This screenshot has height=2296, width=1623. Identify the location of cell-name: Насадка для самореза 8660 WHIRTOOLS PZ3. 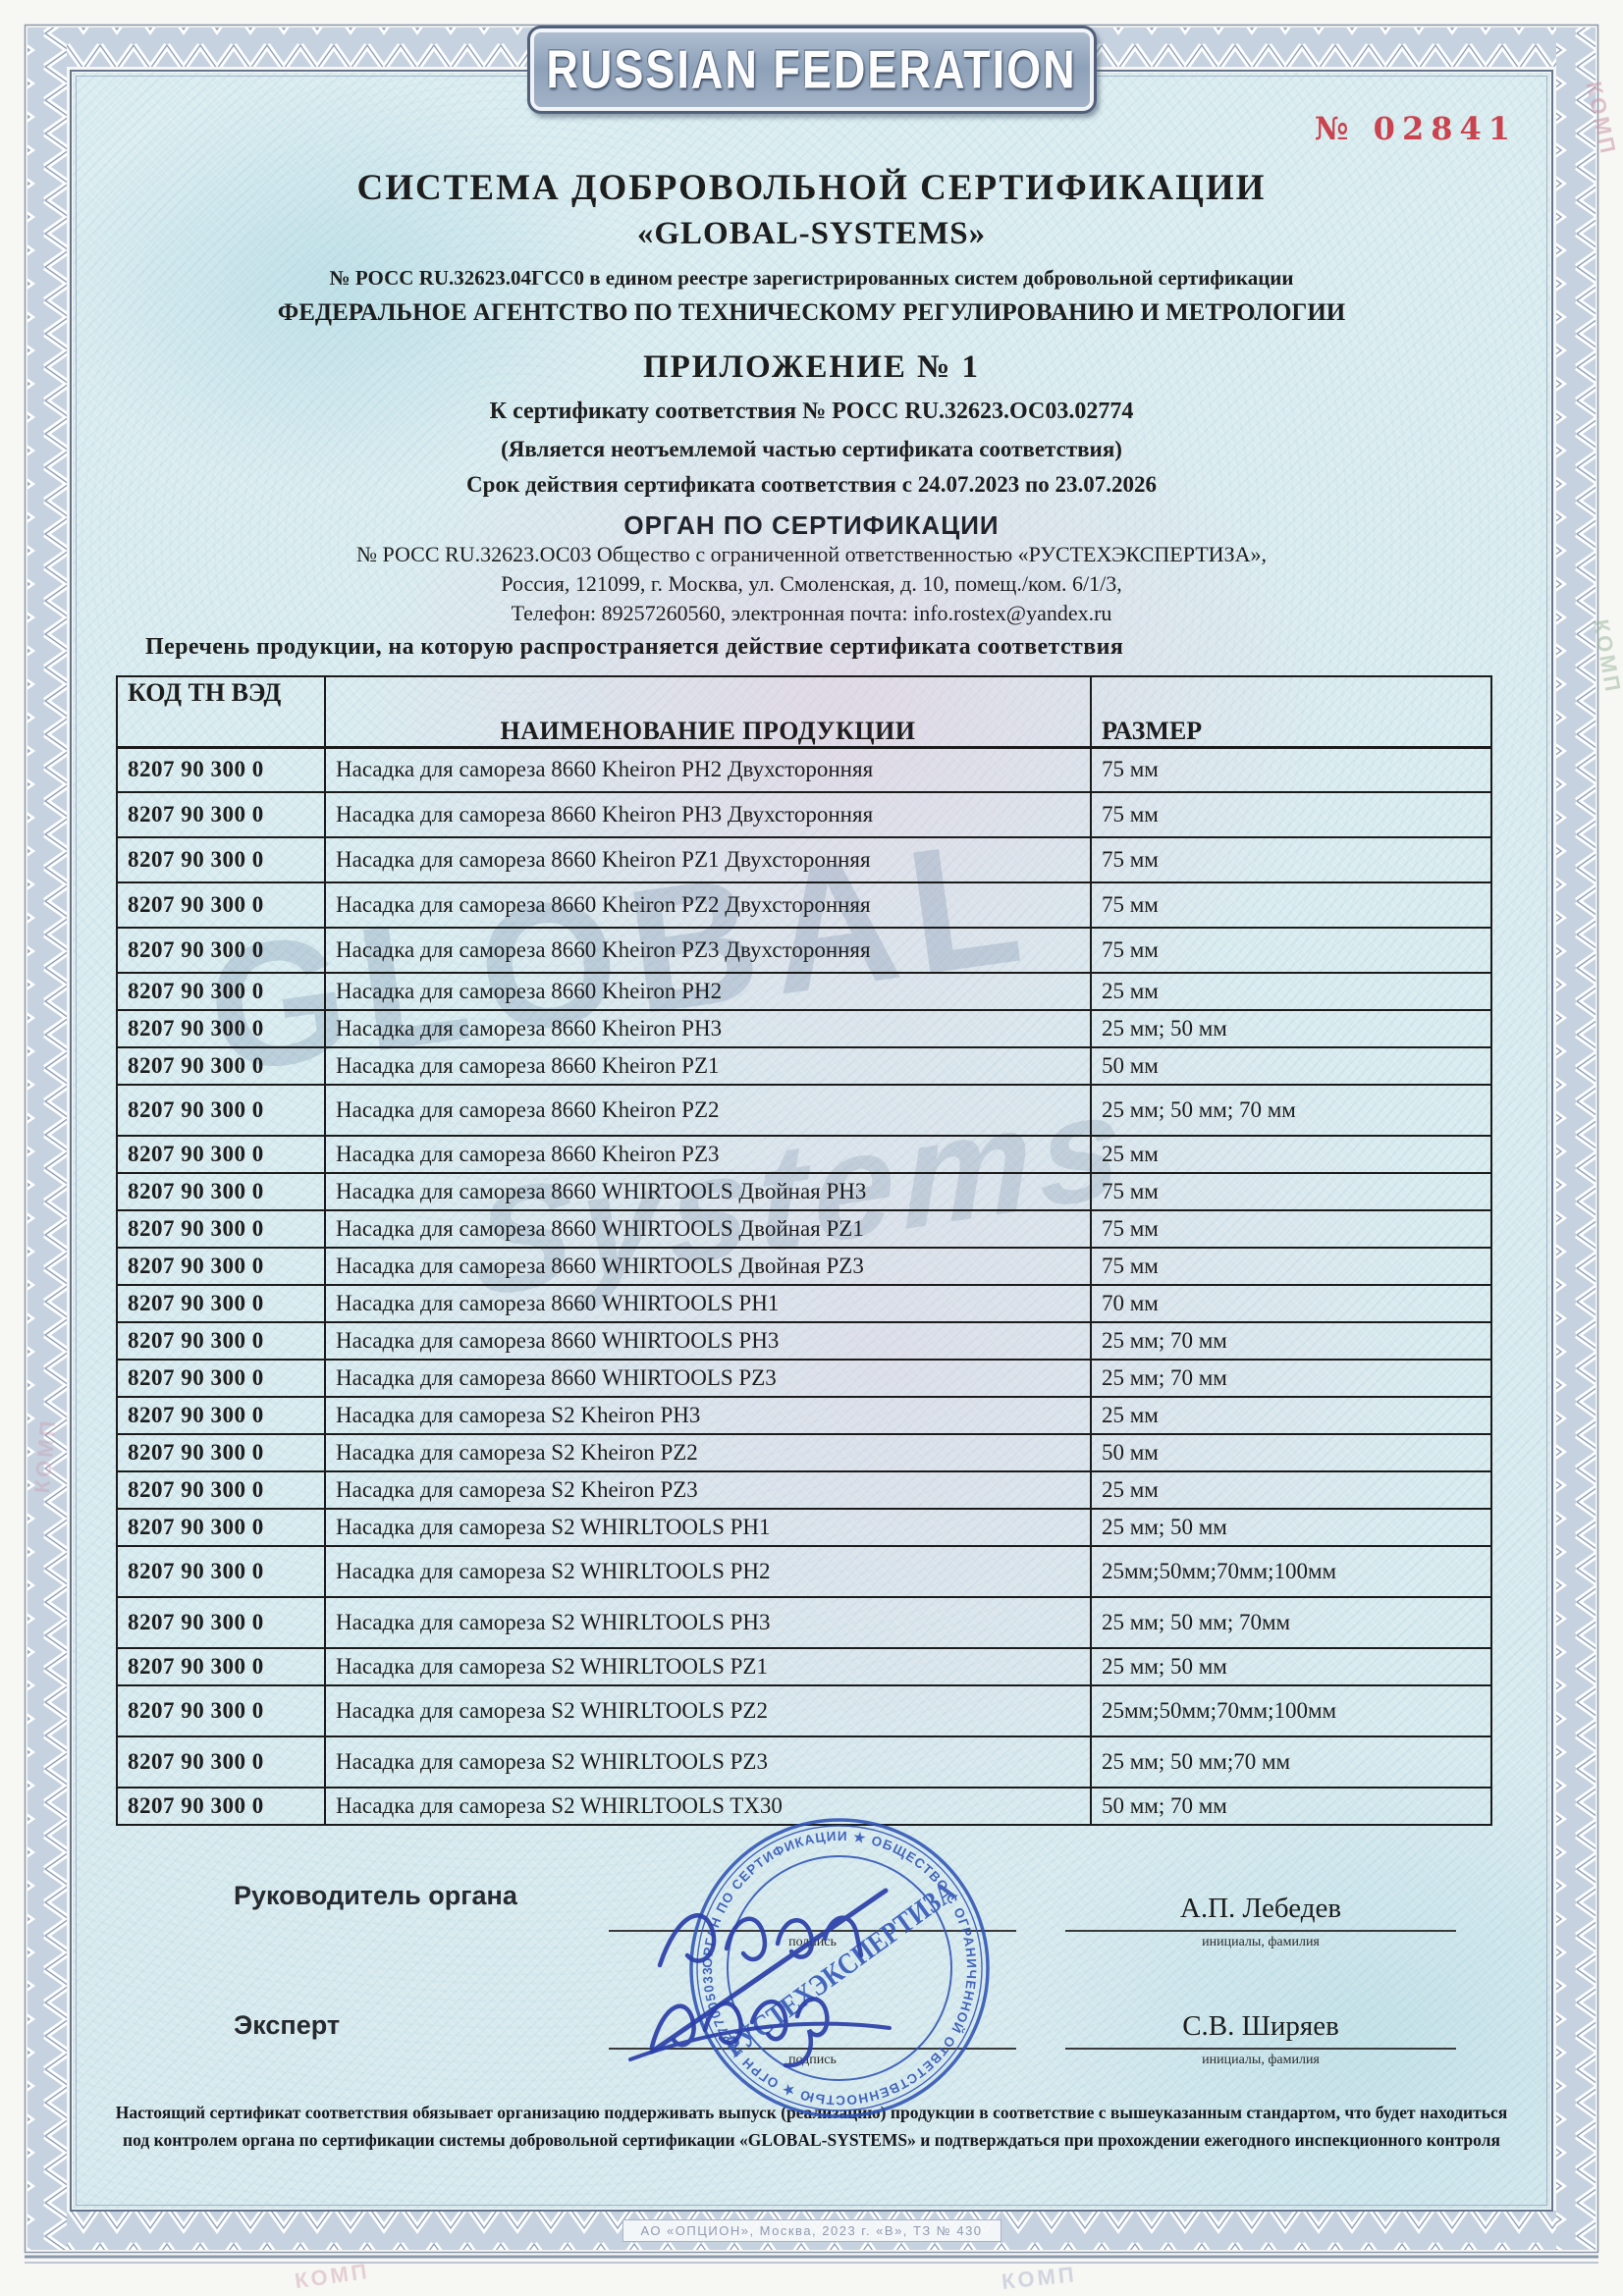
(708, 1378).